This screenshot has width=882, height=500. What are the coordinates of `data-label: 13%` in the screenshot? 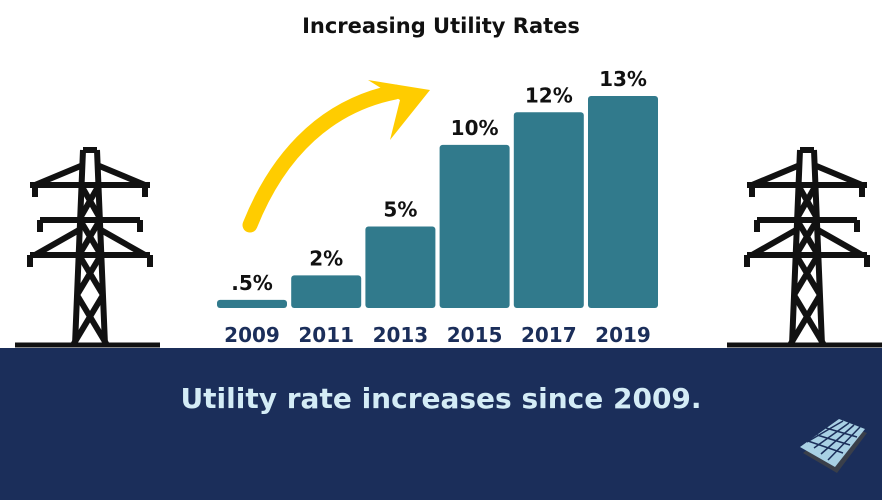 It's located at (623, 79).